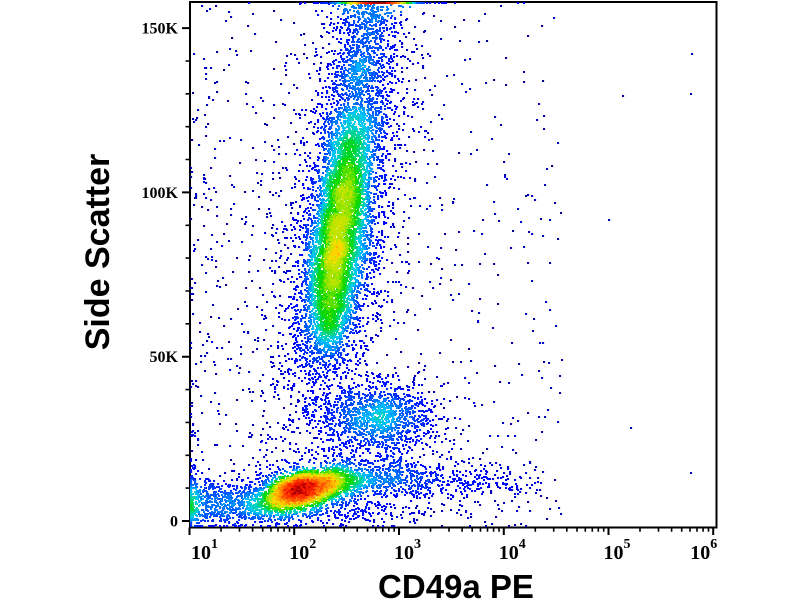 The width and height of the screenshot is (800, 605). Describe the element at coordinates (164, 357) in the screenshot. I see `svg-text: 50K` at that location.